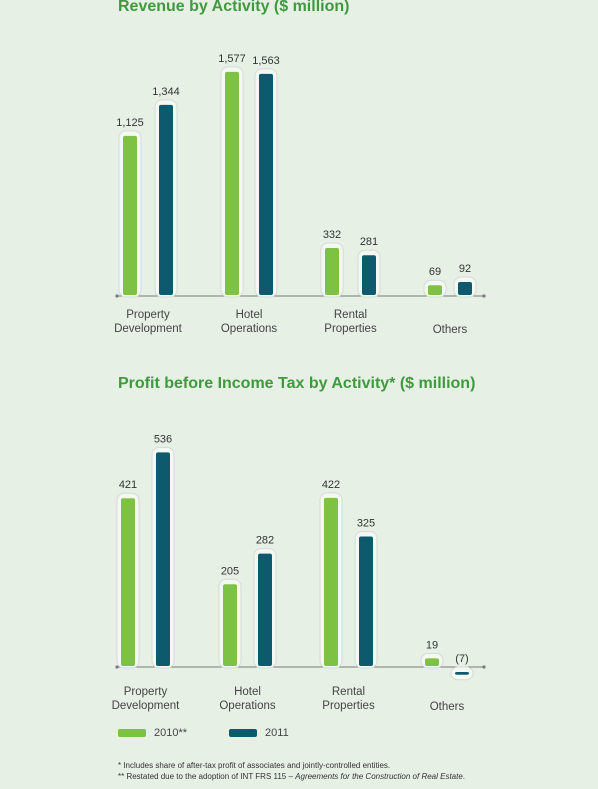 The width and height of the screenshot is (598, 789). Describe the element at coordinates (128, 485) in the screenshot. I see `bar-value-label: 421` at that location.